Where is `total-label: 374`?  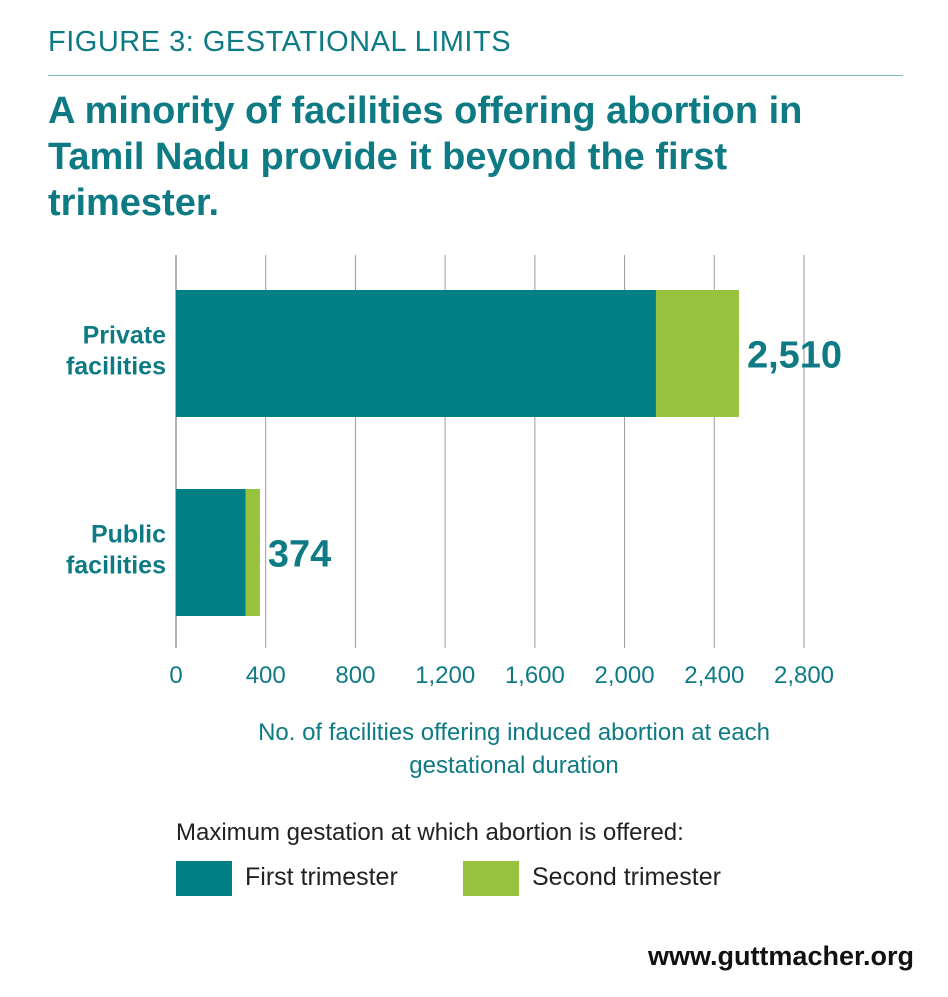
total-label: 374 is located at coordinates (299, 555).